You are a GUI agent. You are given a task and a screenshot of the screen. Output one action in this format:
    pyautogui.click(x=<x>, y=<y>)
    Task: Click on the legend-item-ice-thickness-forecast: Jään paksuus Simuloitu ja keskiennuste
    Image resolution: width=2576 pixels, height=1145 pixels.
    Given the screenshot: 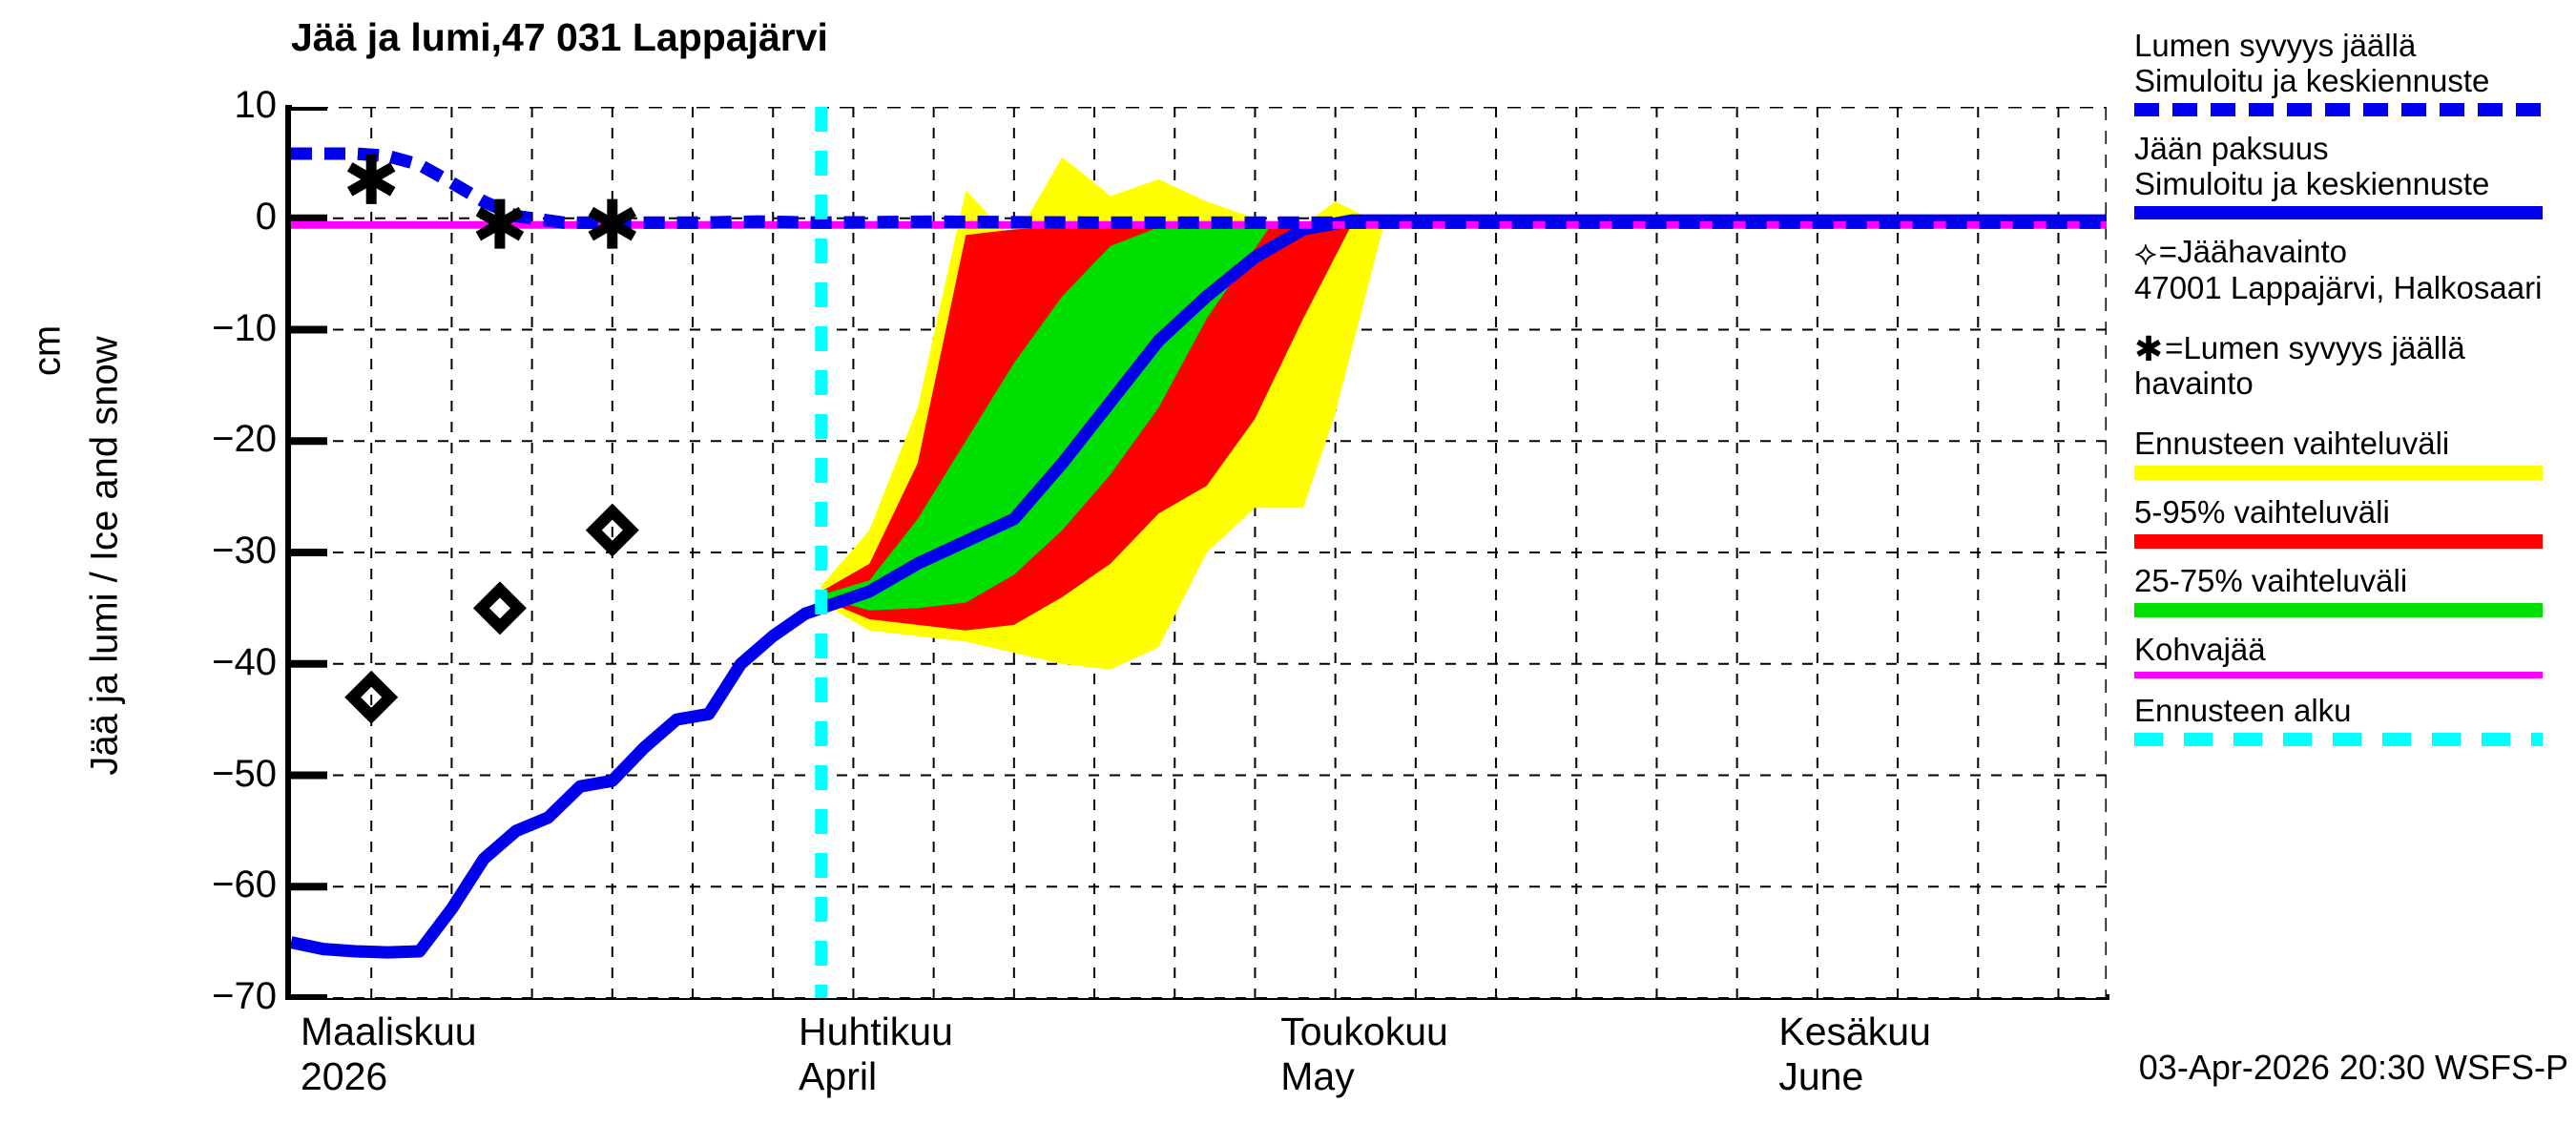 What is the action you would take?
    pyautogui.click(x=2355, y=174)
    